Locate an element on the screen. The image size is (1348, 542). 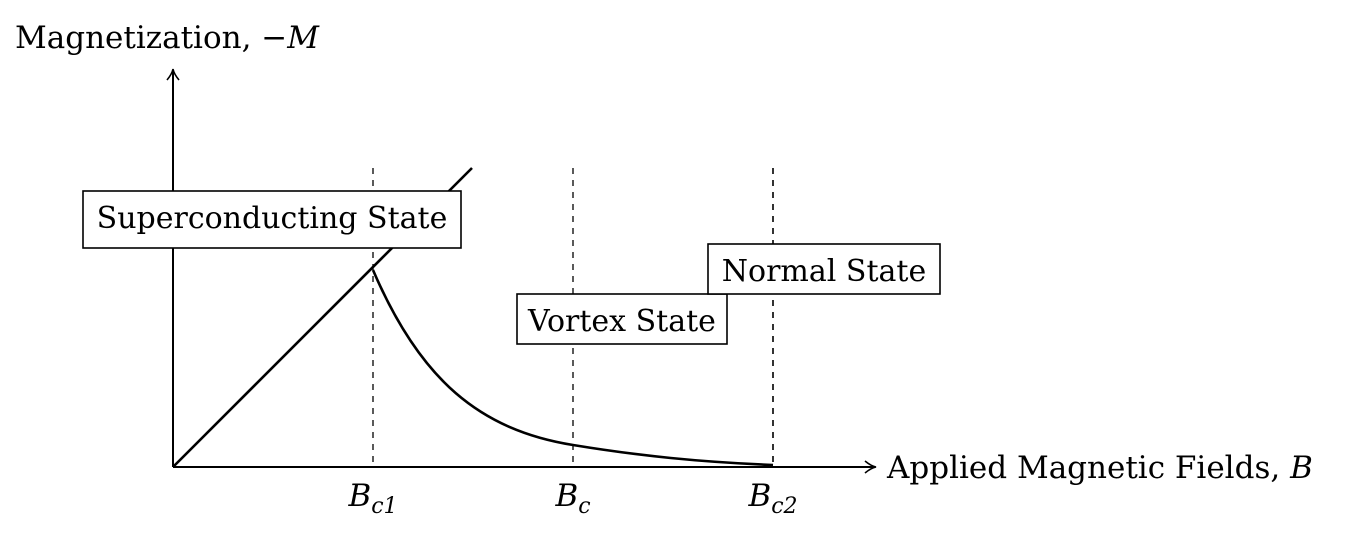
x-axis-label: Applied Magnetic Fields, B is located at coordinates (1099, 468).